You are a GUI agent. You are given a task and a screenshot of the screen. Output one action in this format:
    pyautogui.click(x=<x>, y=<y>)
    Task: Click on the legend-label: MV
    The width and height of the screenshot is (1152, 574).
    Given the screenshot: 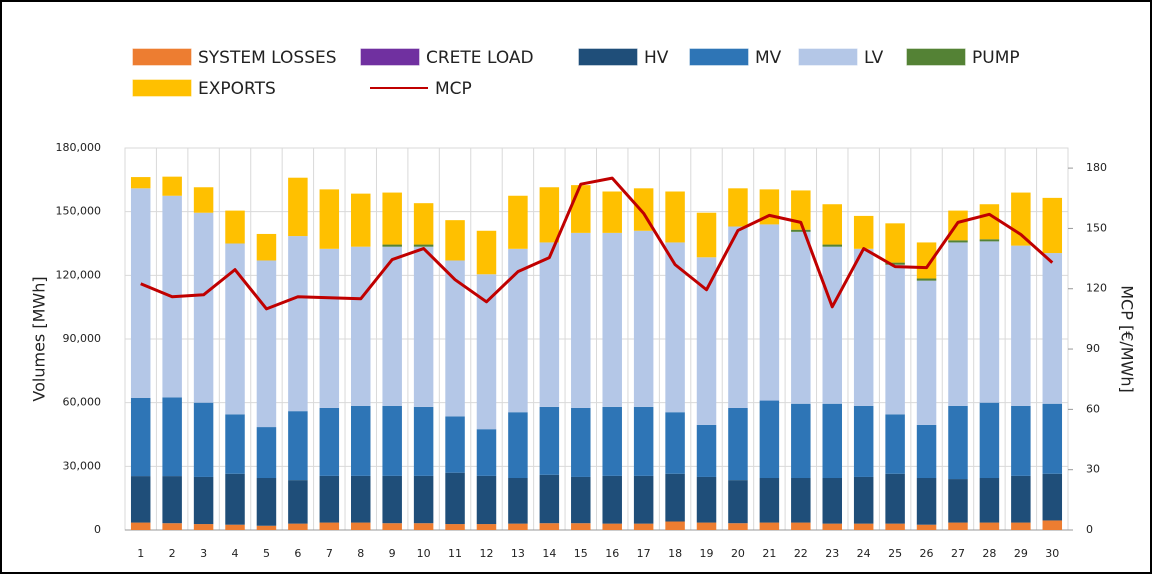 What is the action you would take?
    pyautogui.click(x=768, y=58)
    